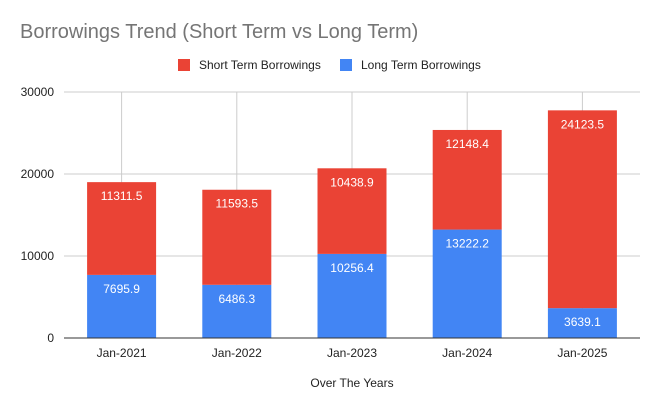 Image resolution: width=664 pixels, height=411 pixels. I want to click on data-label: 10256.4, so click(352, 268).